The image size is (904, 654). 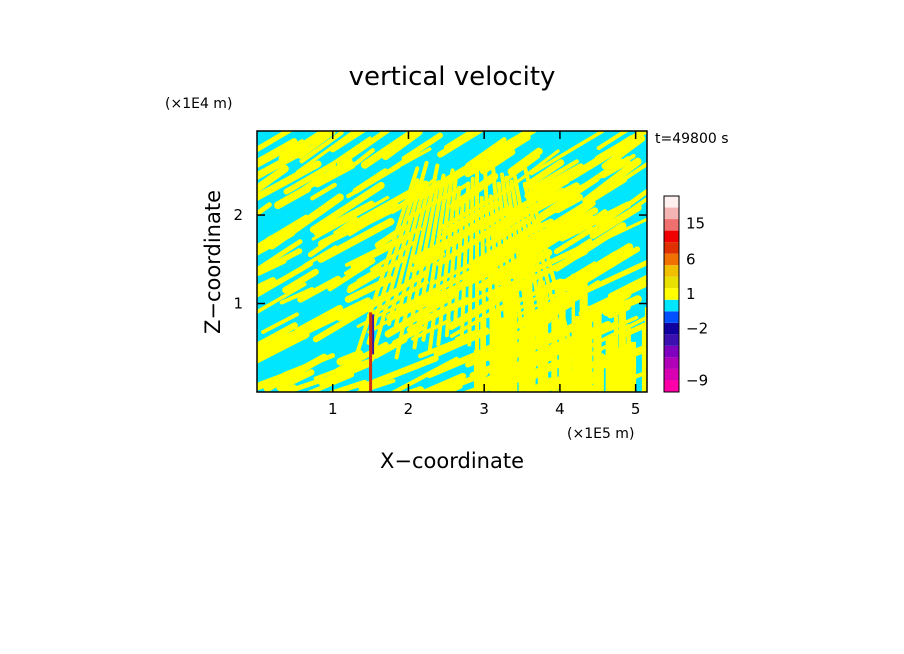 What do you see at coordinates (373, 334) in the screenshot?
I see `downdraft-plume` at bounding box center [373, 334].